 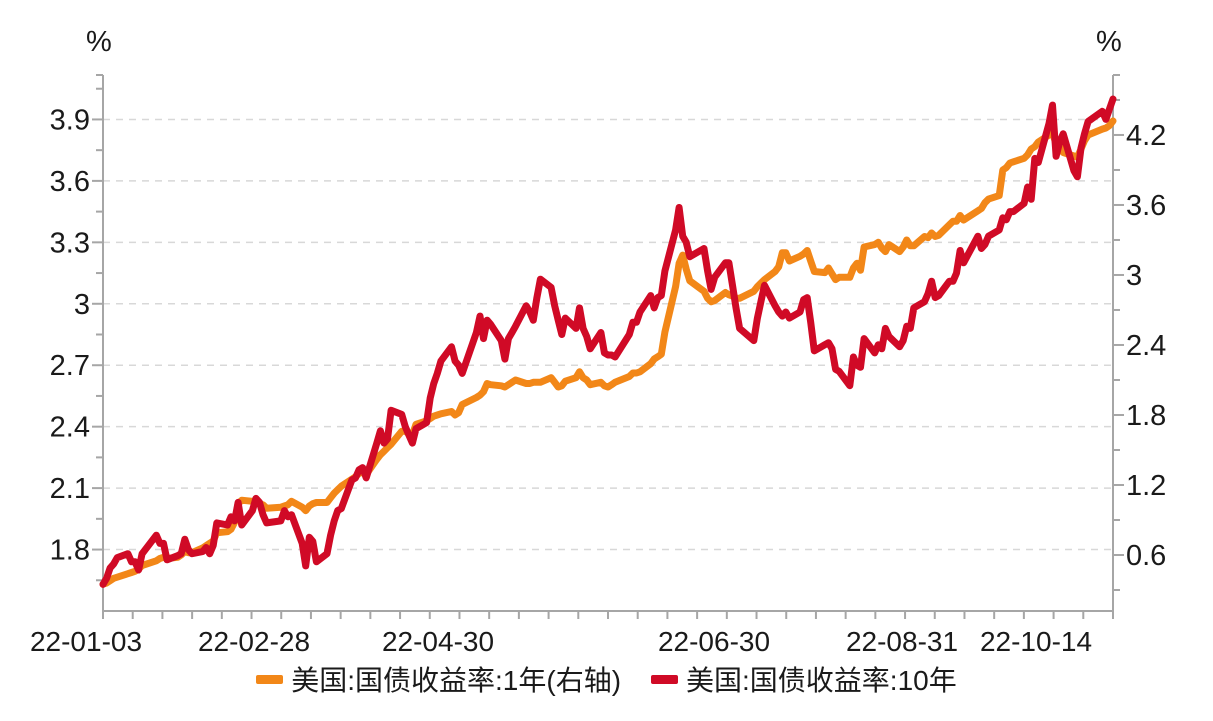 What do you see at coordinates (70, 182) in the screenshot?
I see `y-tick-label-left: 3.6` at bounding box center [70, 182].